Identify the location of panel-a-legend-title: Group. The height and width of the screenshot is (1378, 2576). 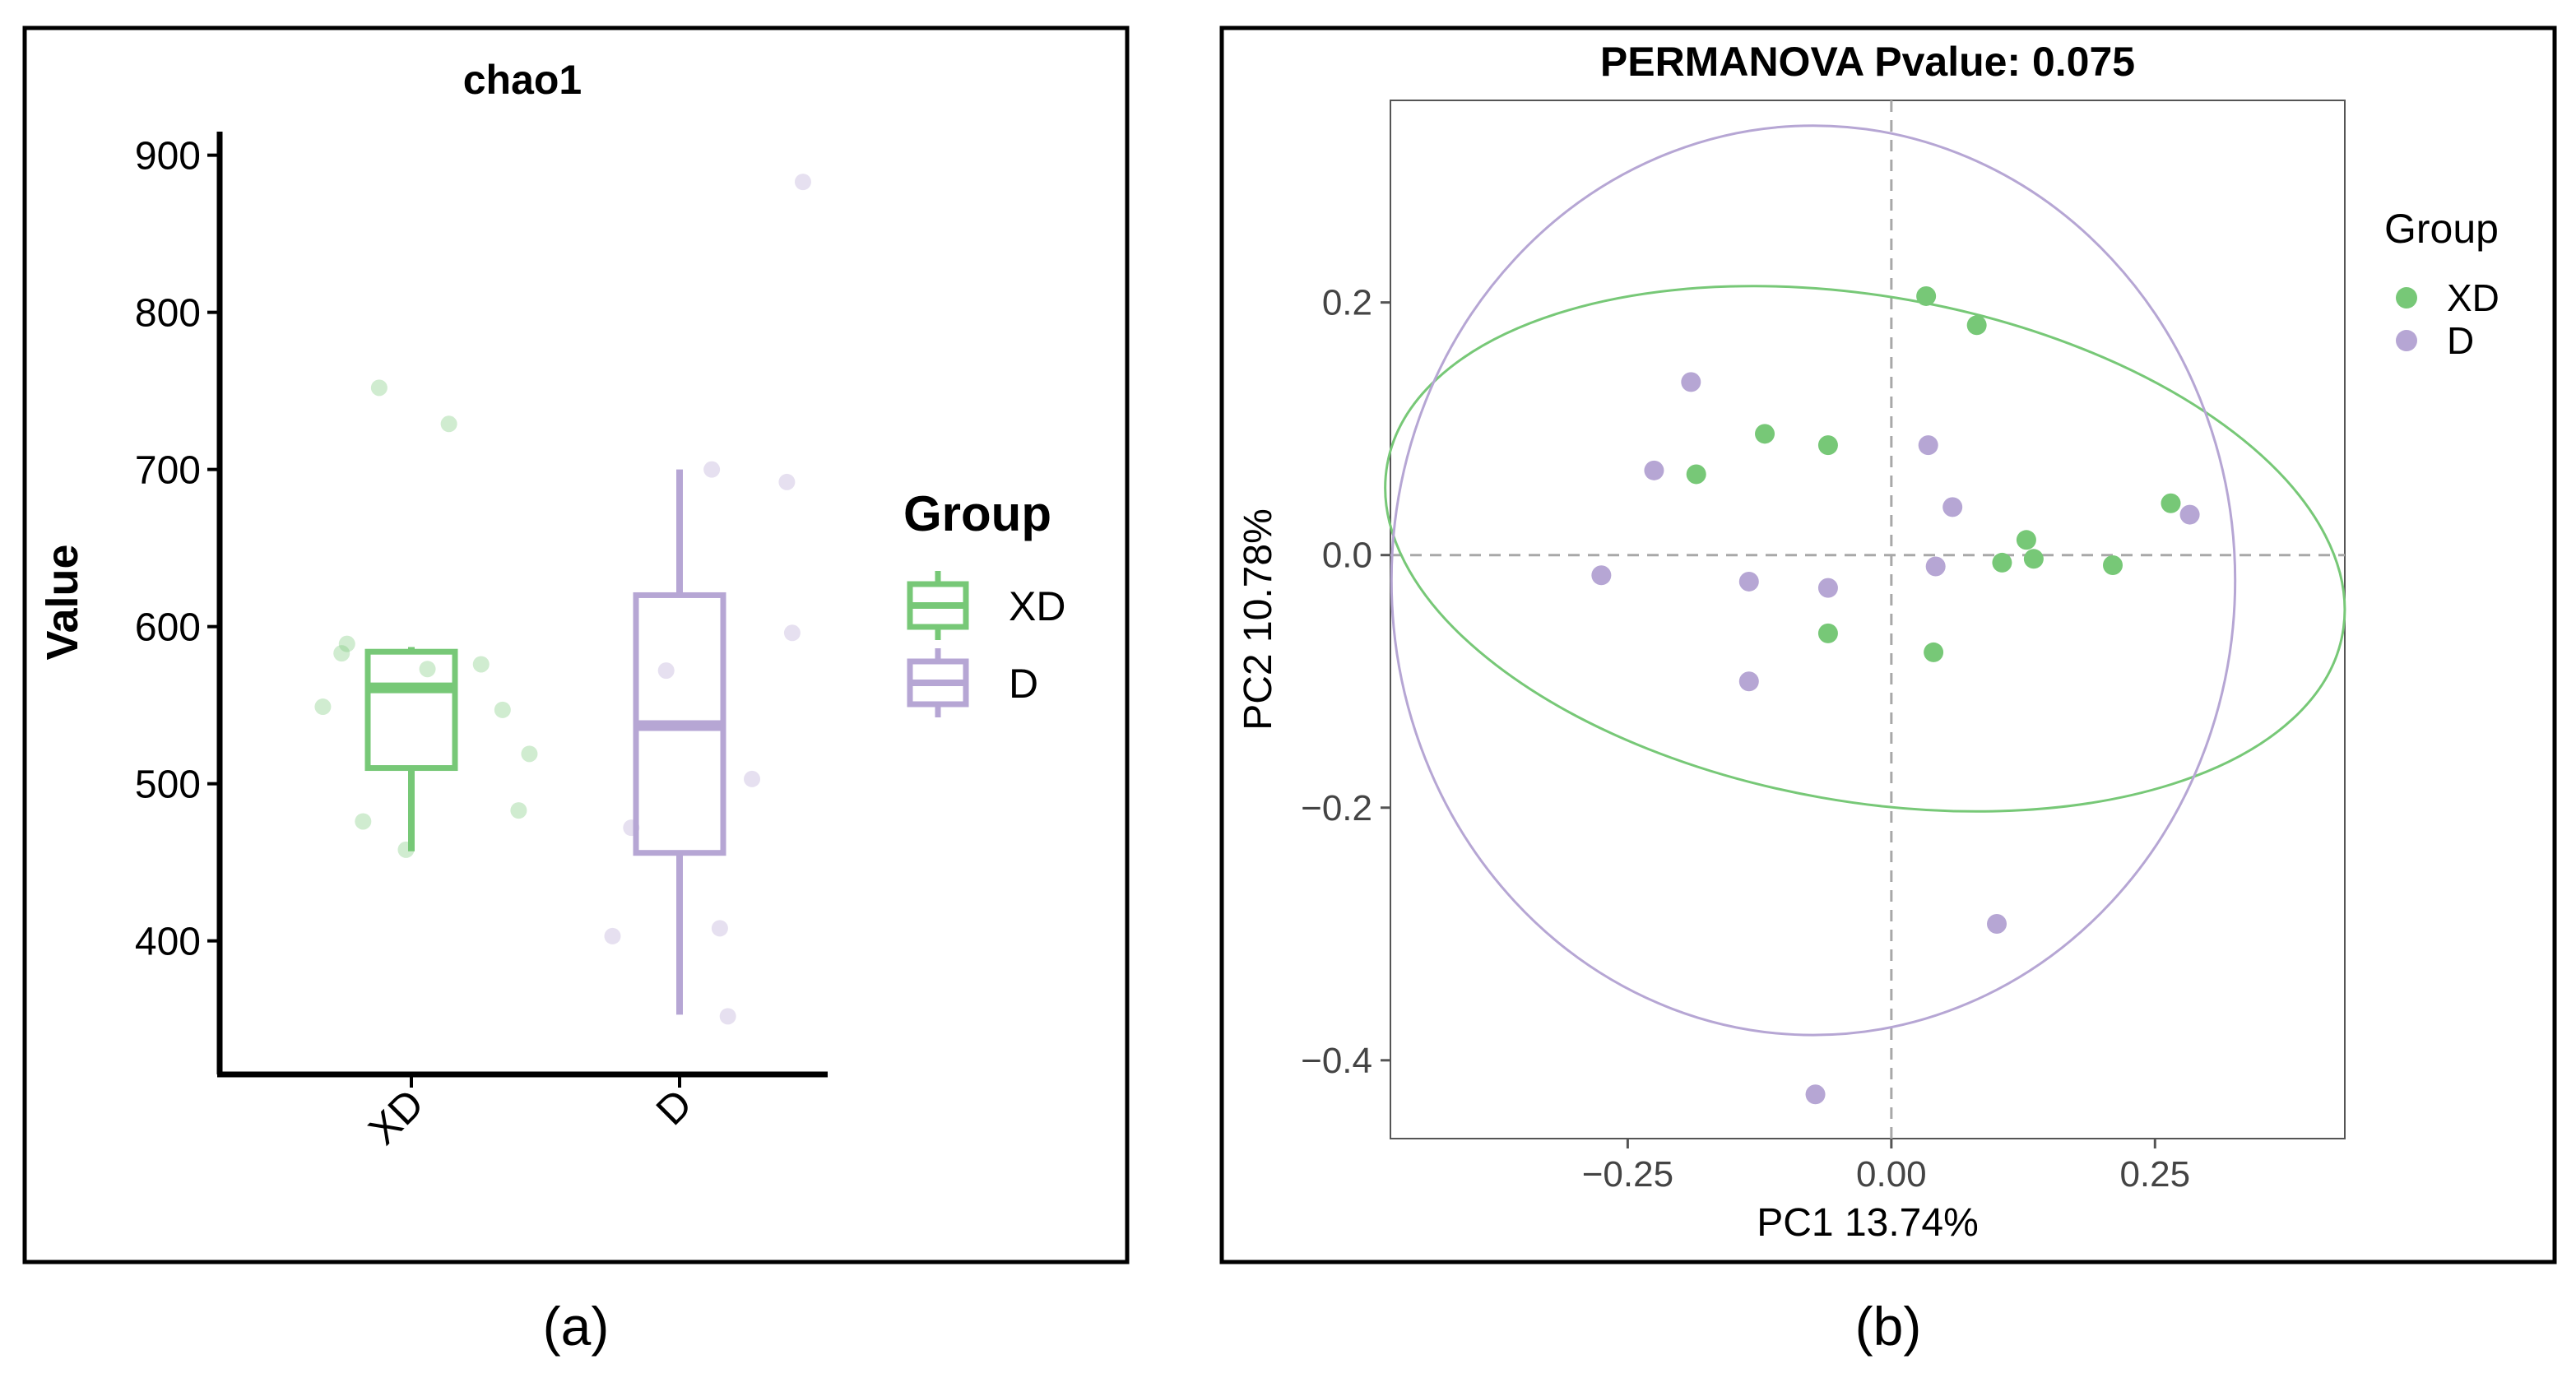
(977, 514).